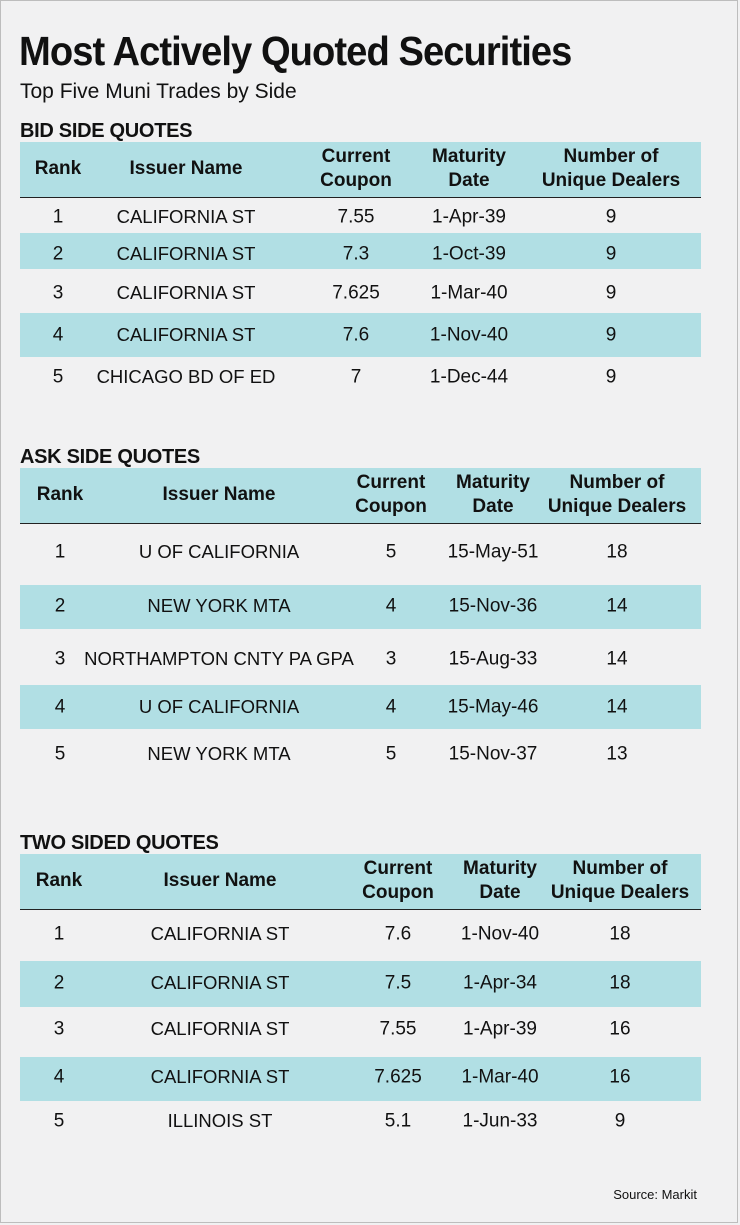  I want to click on cell-dealers: 16, so click(620, 1029).